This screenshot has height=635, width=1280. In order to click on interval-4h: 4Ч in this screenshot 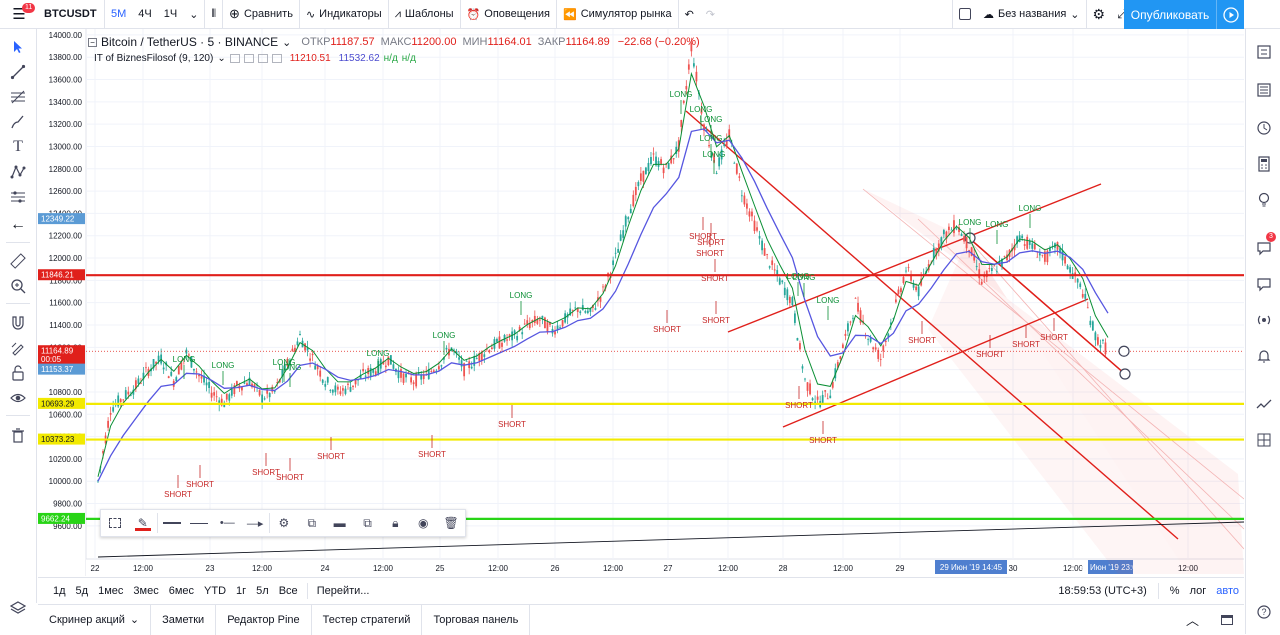, I will do `click(145, 14)`.